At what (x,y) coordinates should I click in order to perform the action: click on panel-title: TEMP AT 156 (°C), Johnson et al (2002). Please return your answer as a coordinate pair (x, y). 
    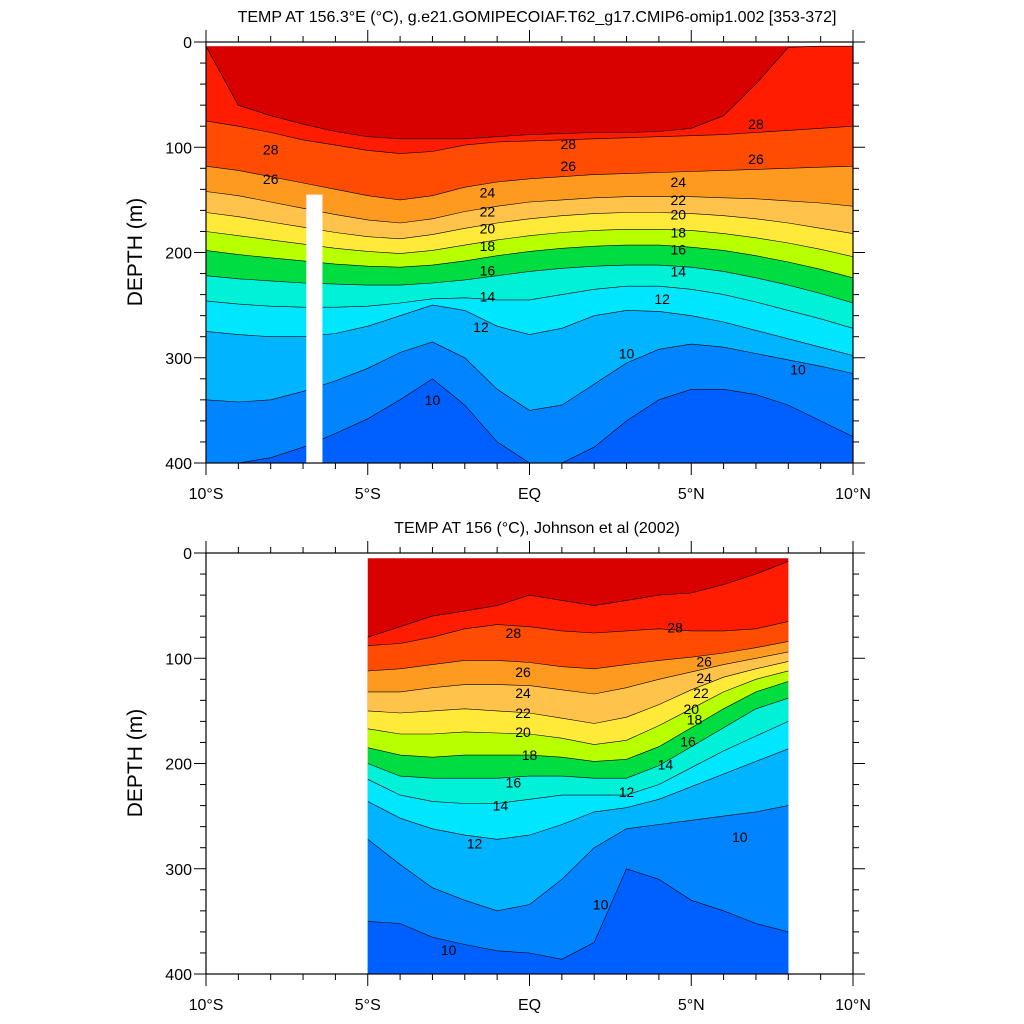
    Looking at the image, I should click on (537, 528).